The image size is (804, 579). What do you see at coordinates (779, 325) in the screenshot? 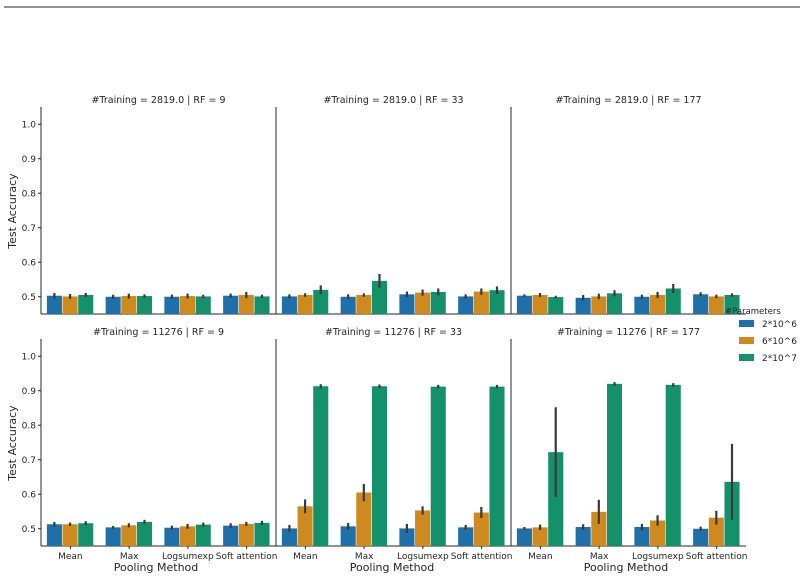
I see `legend-label-1: 2*10^6` at bounding box center [779, 325].